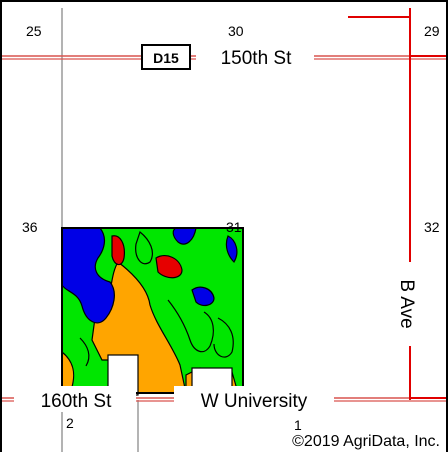 The image size is (448, 452). Describe the element at coordinates (236, 31) in the screenshot. I see `section-number-30: 30` at that location.